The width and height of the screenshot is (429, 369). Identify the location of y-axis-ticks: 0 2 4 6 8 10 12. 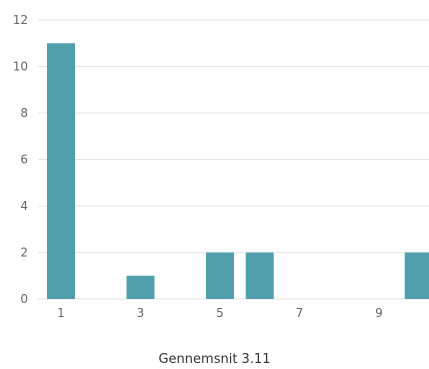
(20, 159).